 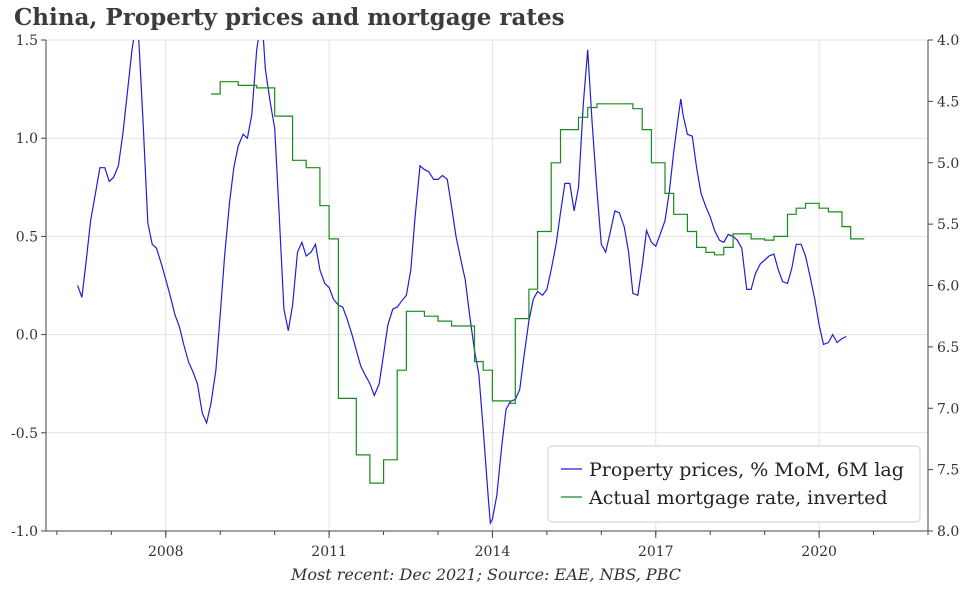 I want to click on x-tick-label: 2020, so click(x=819, y=552).